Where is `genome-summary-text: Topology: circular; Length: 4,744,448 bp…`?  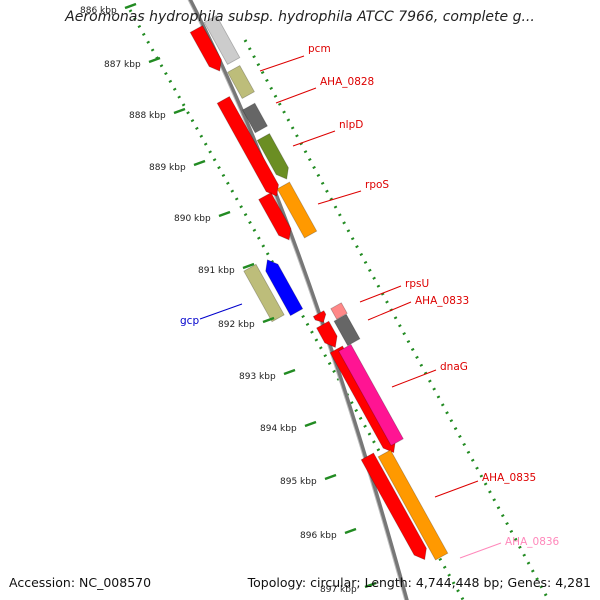
genome-summary-text: Topology: circular; Length: 4,744,448 bp… is located at coordinates (419, 582).